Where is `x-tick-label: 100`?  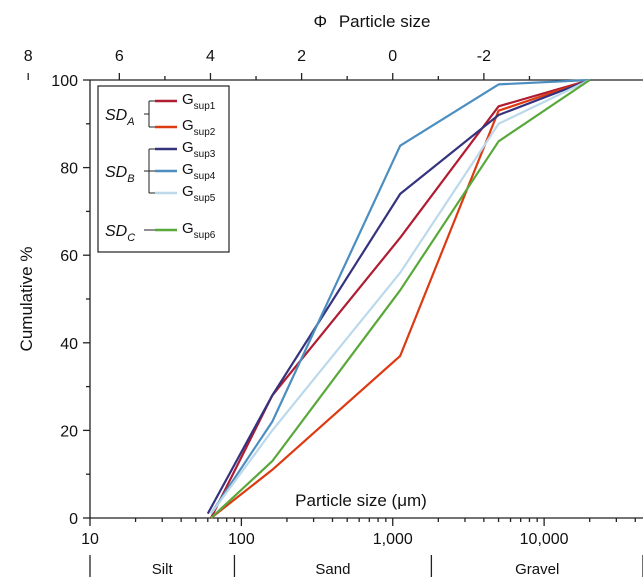
x-tick-label: 100 is located at coordinates (241, 539).